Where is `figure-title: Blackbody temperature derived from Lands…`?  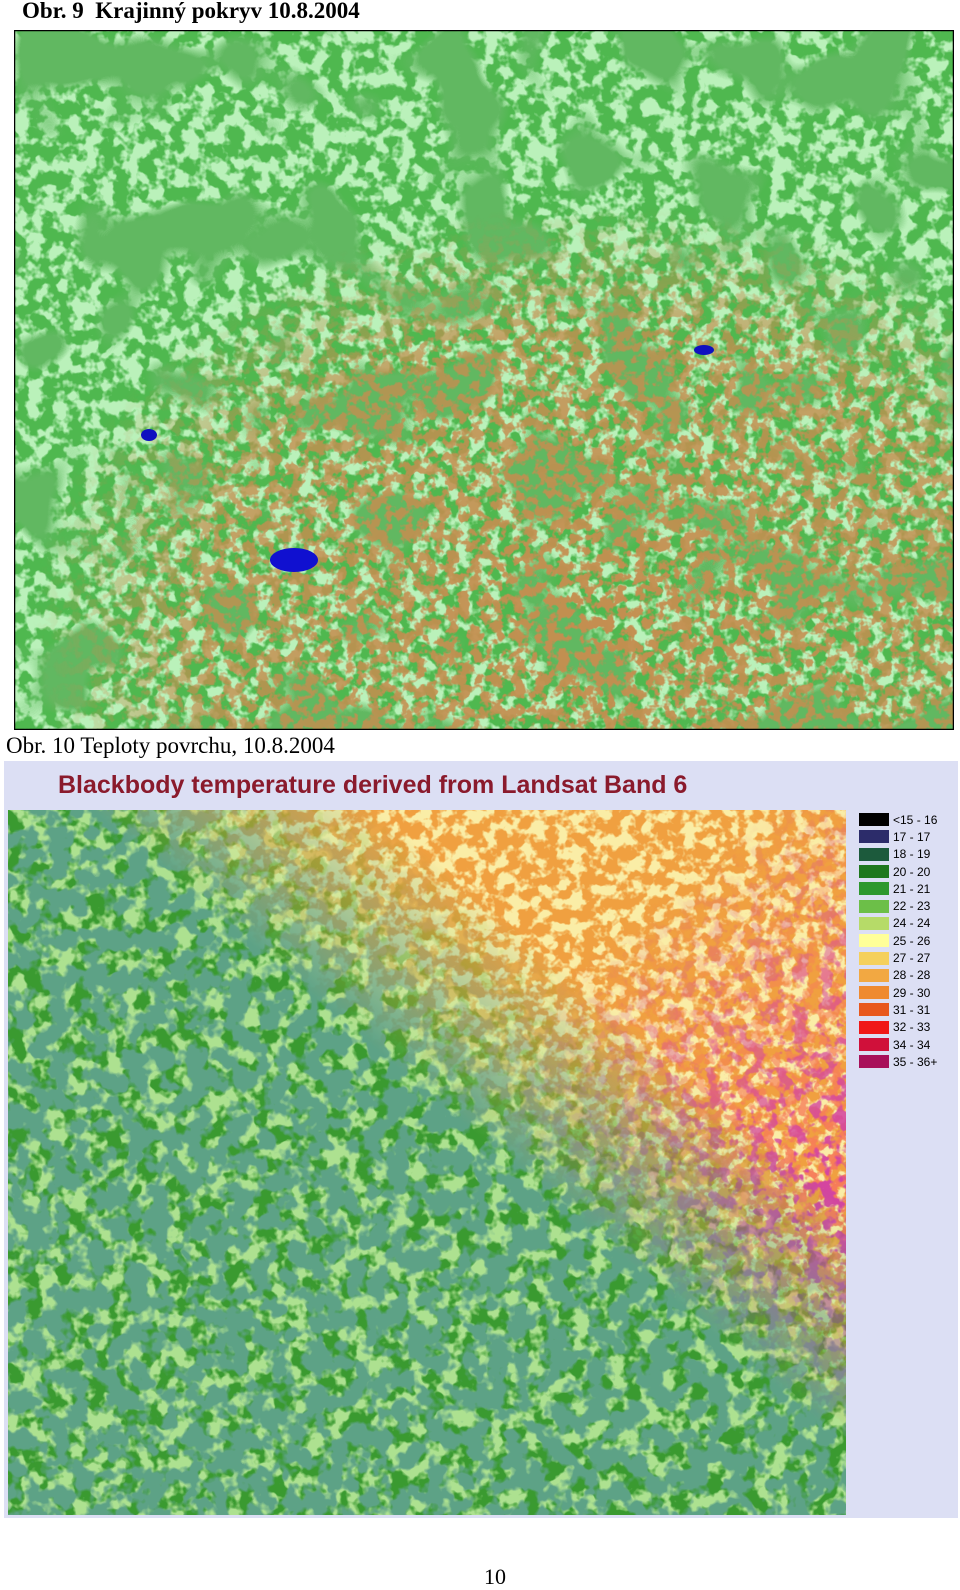 figure-title: Blackbody temperature derived from Lands… is located at coordinates (373, 785).